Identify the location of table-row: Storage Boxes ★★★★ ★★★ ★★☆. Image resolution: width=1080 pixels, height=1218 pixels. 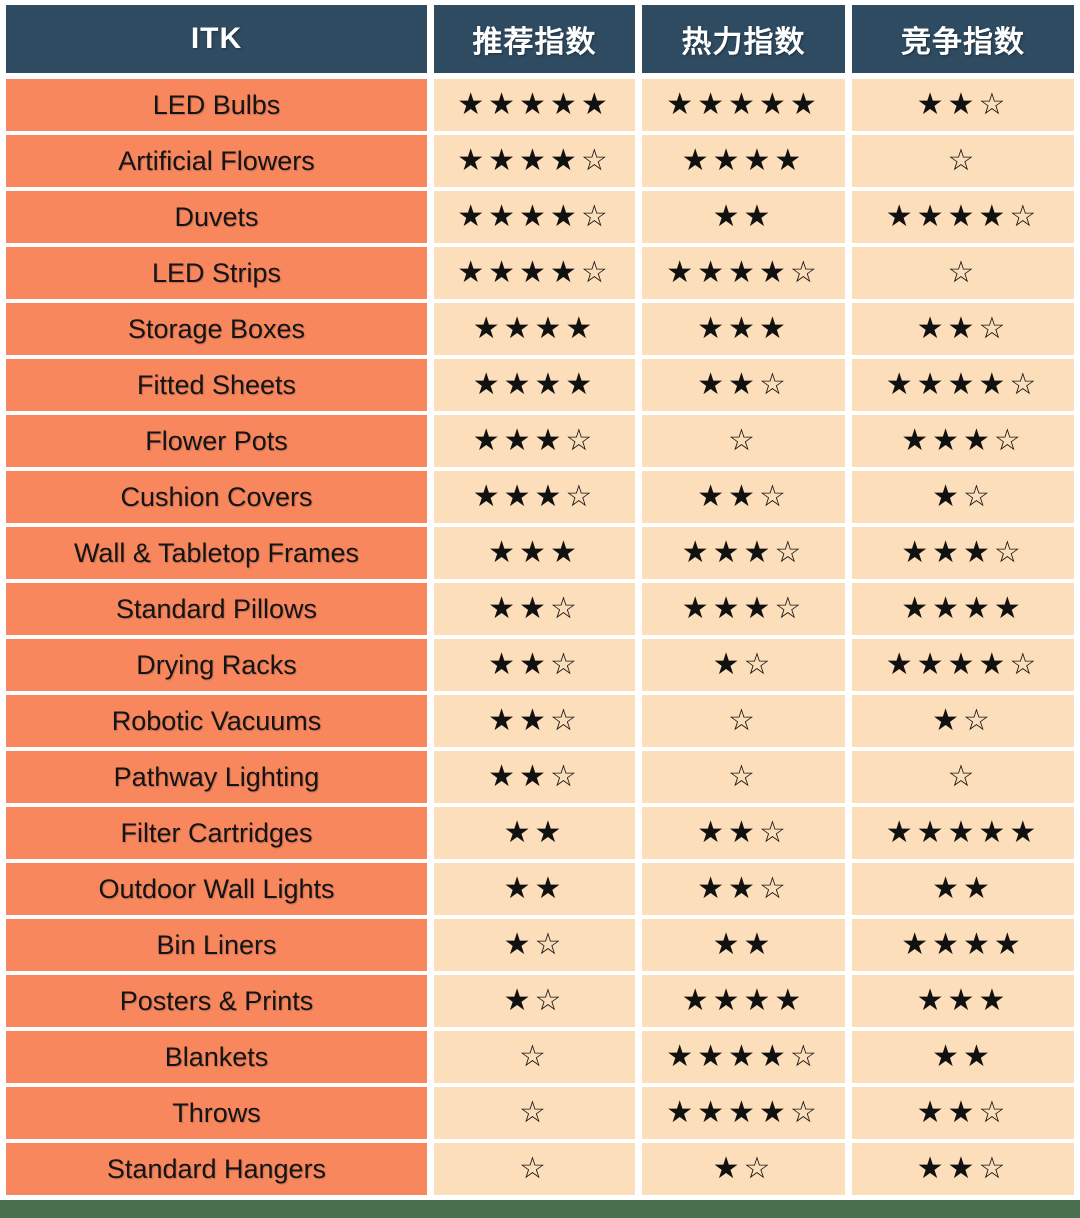
(540, 329).